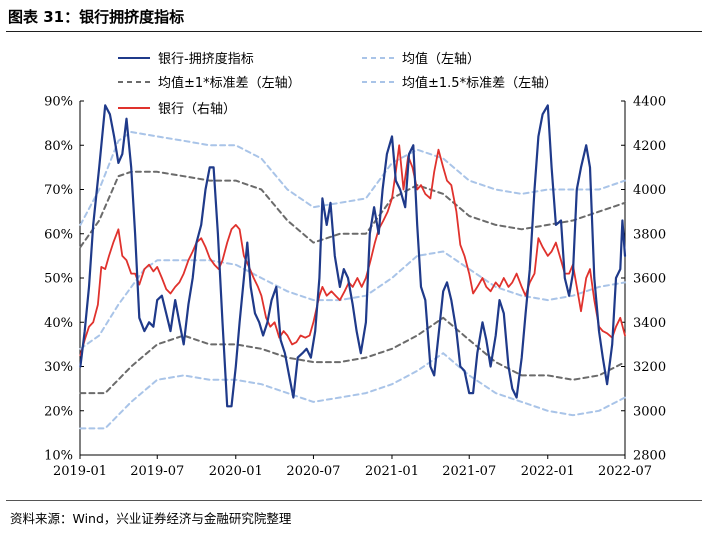 The image size is (708, 533). I want to click on y-right-tick-label: 3600, so click(649, 279).